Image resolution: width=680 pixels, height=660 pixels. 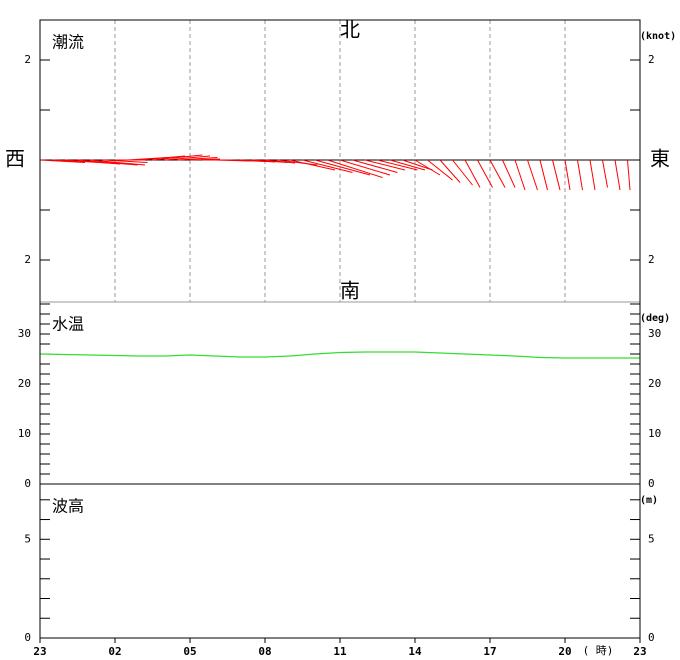 I want to click on unit-label: (knot), so click(x=658, y=36).